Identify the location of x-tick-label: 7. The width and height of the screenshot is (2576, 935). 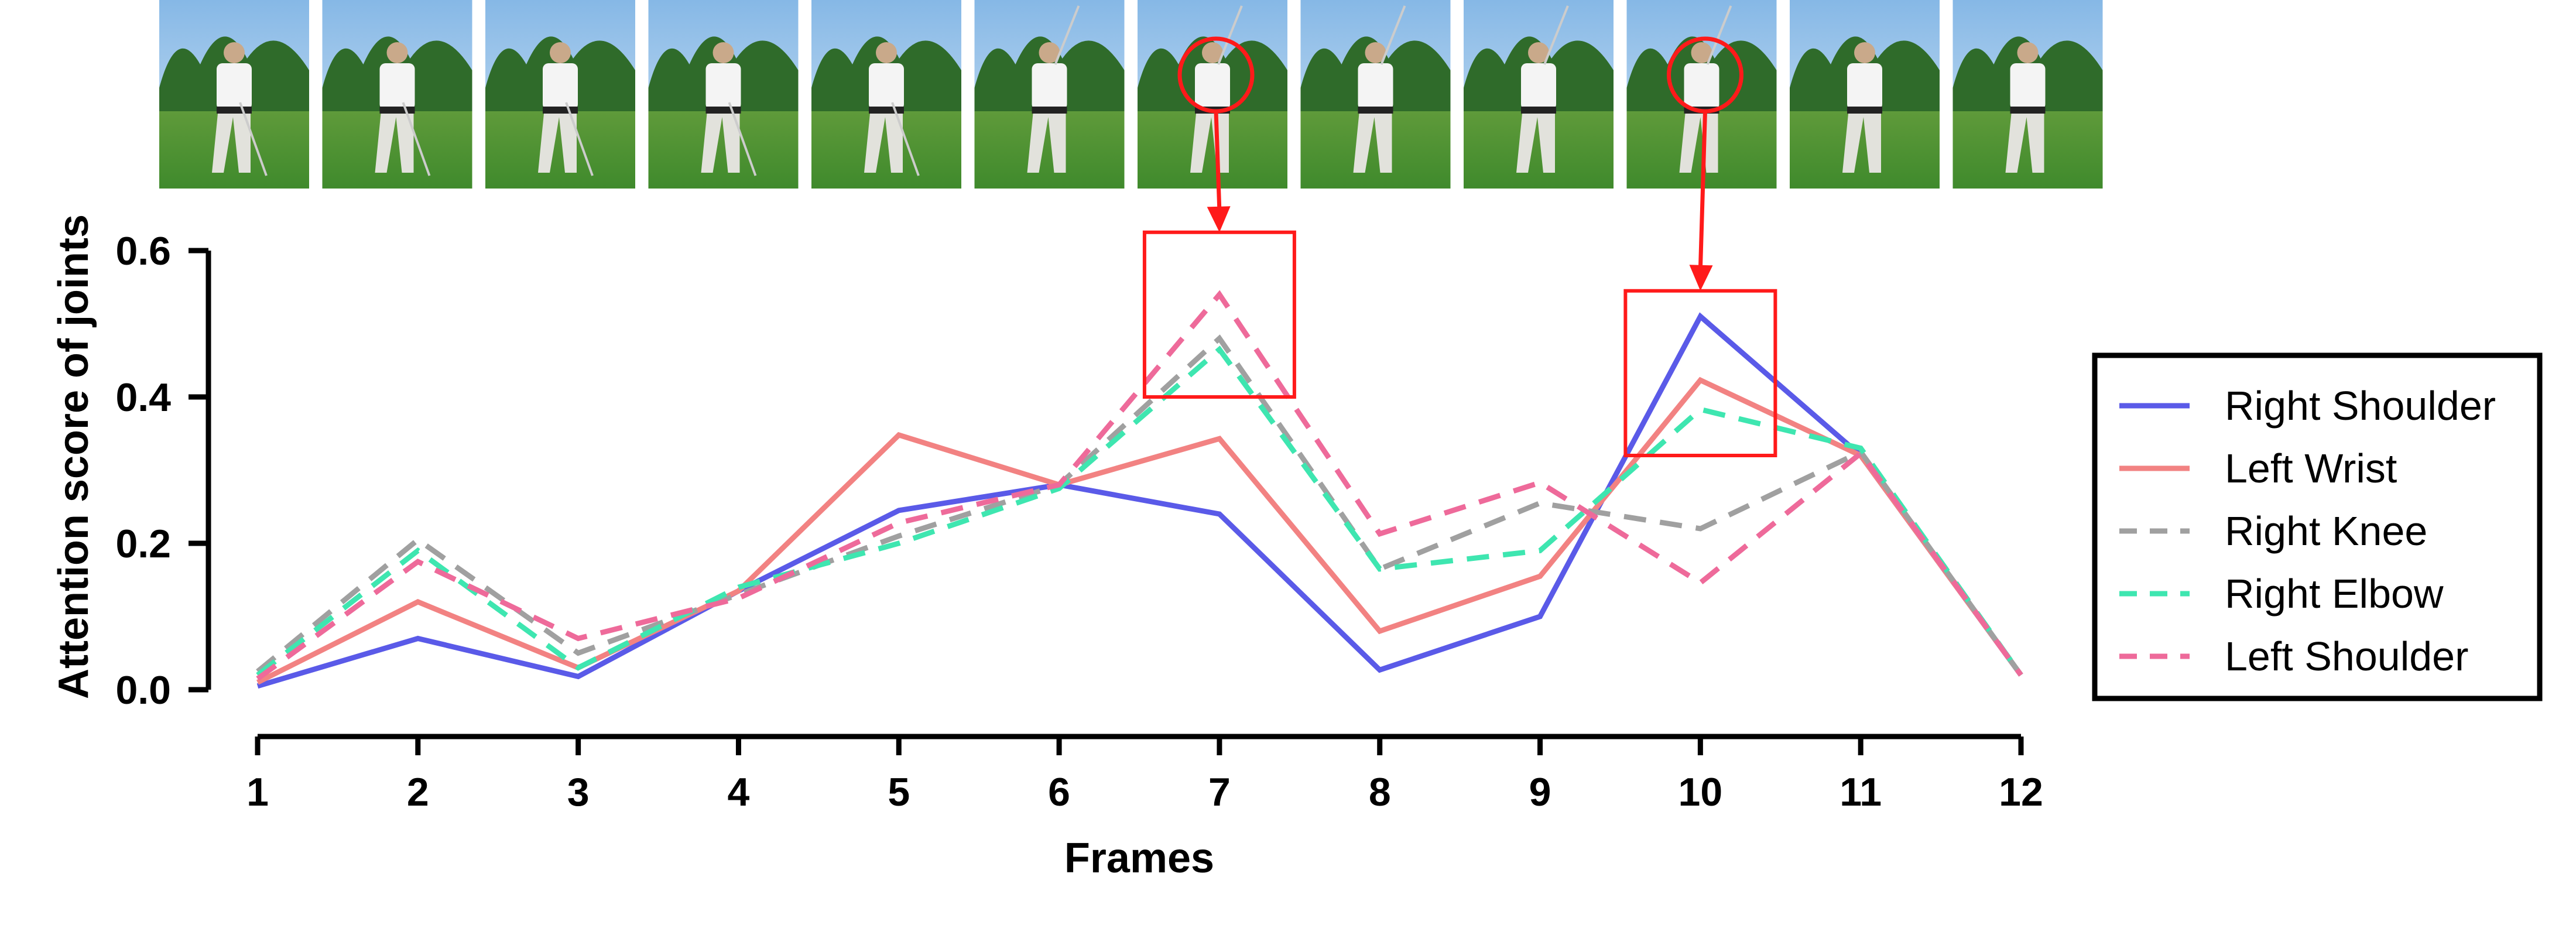
(1219, 792).